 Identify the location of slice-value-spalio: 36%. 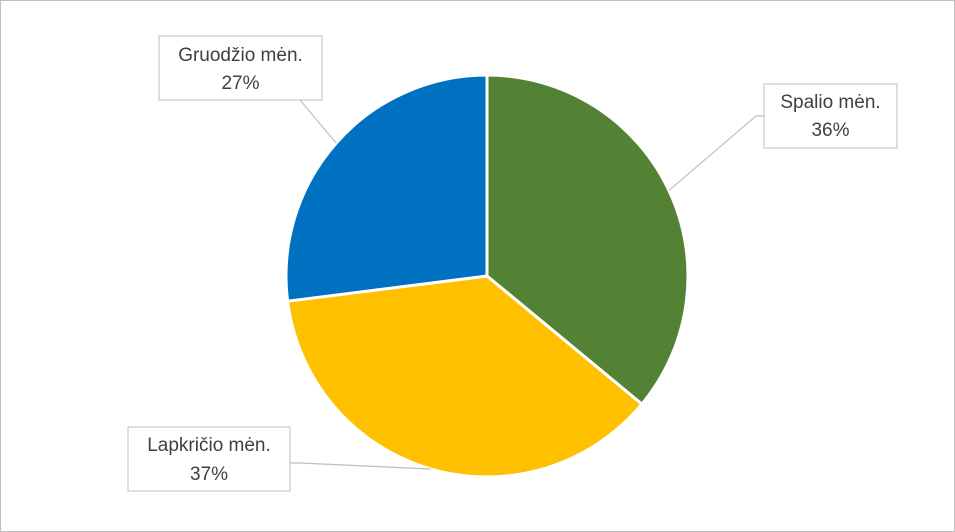
(830, 130).